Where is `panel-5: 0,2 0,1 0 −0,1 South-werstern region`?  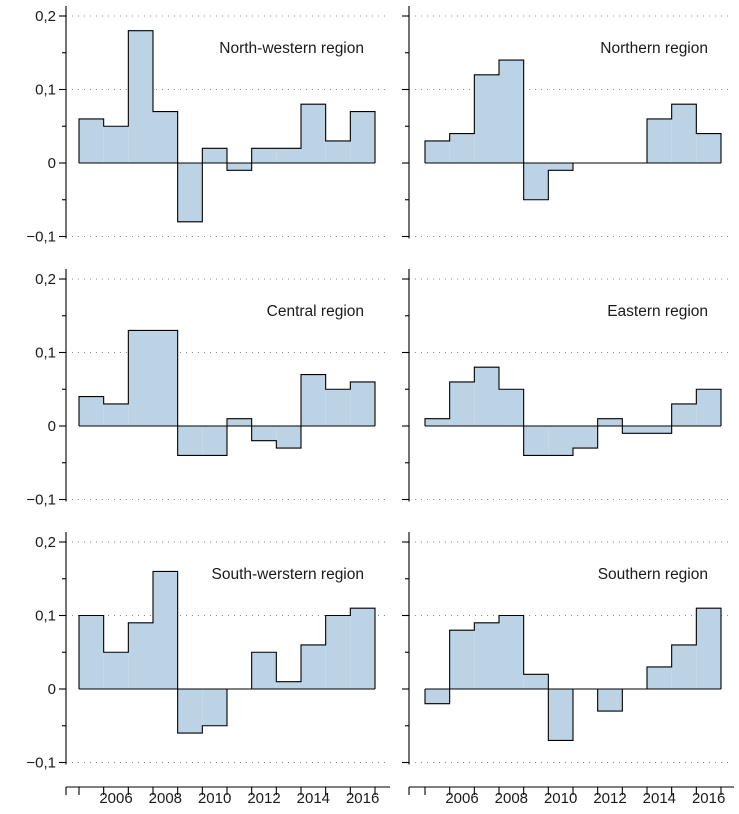
panel-5: 0,2 0,1 0 −0,1 South-werstern region is located at coordinates (206, 652).